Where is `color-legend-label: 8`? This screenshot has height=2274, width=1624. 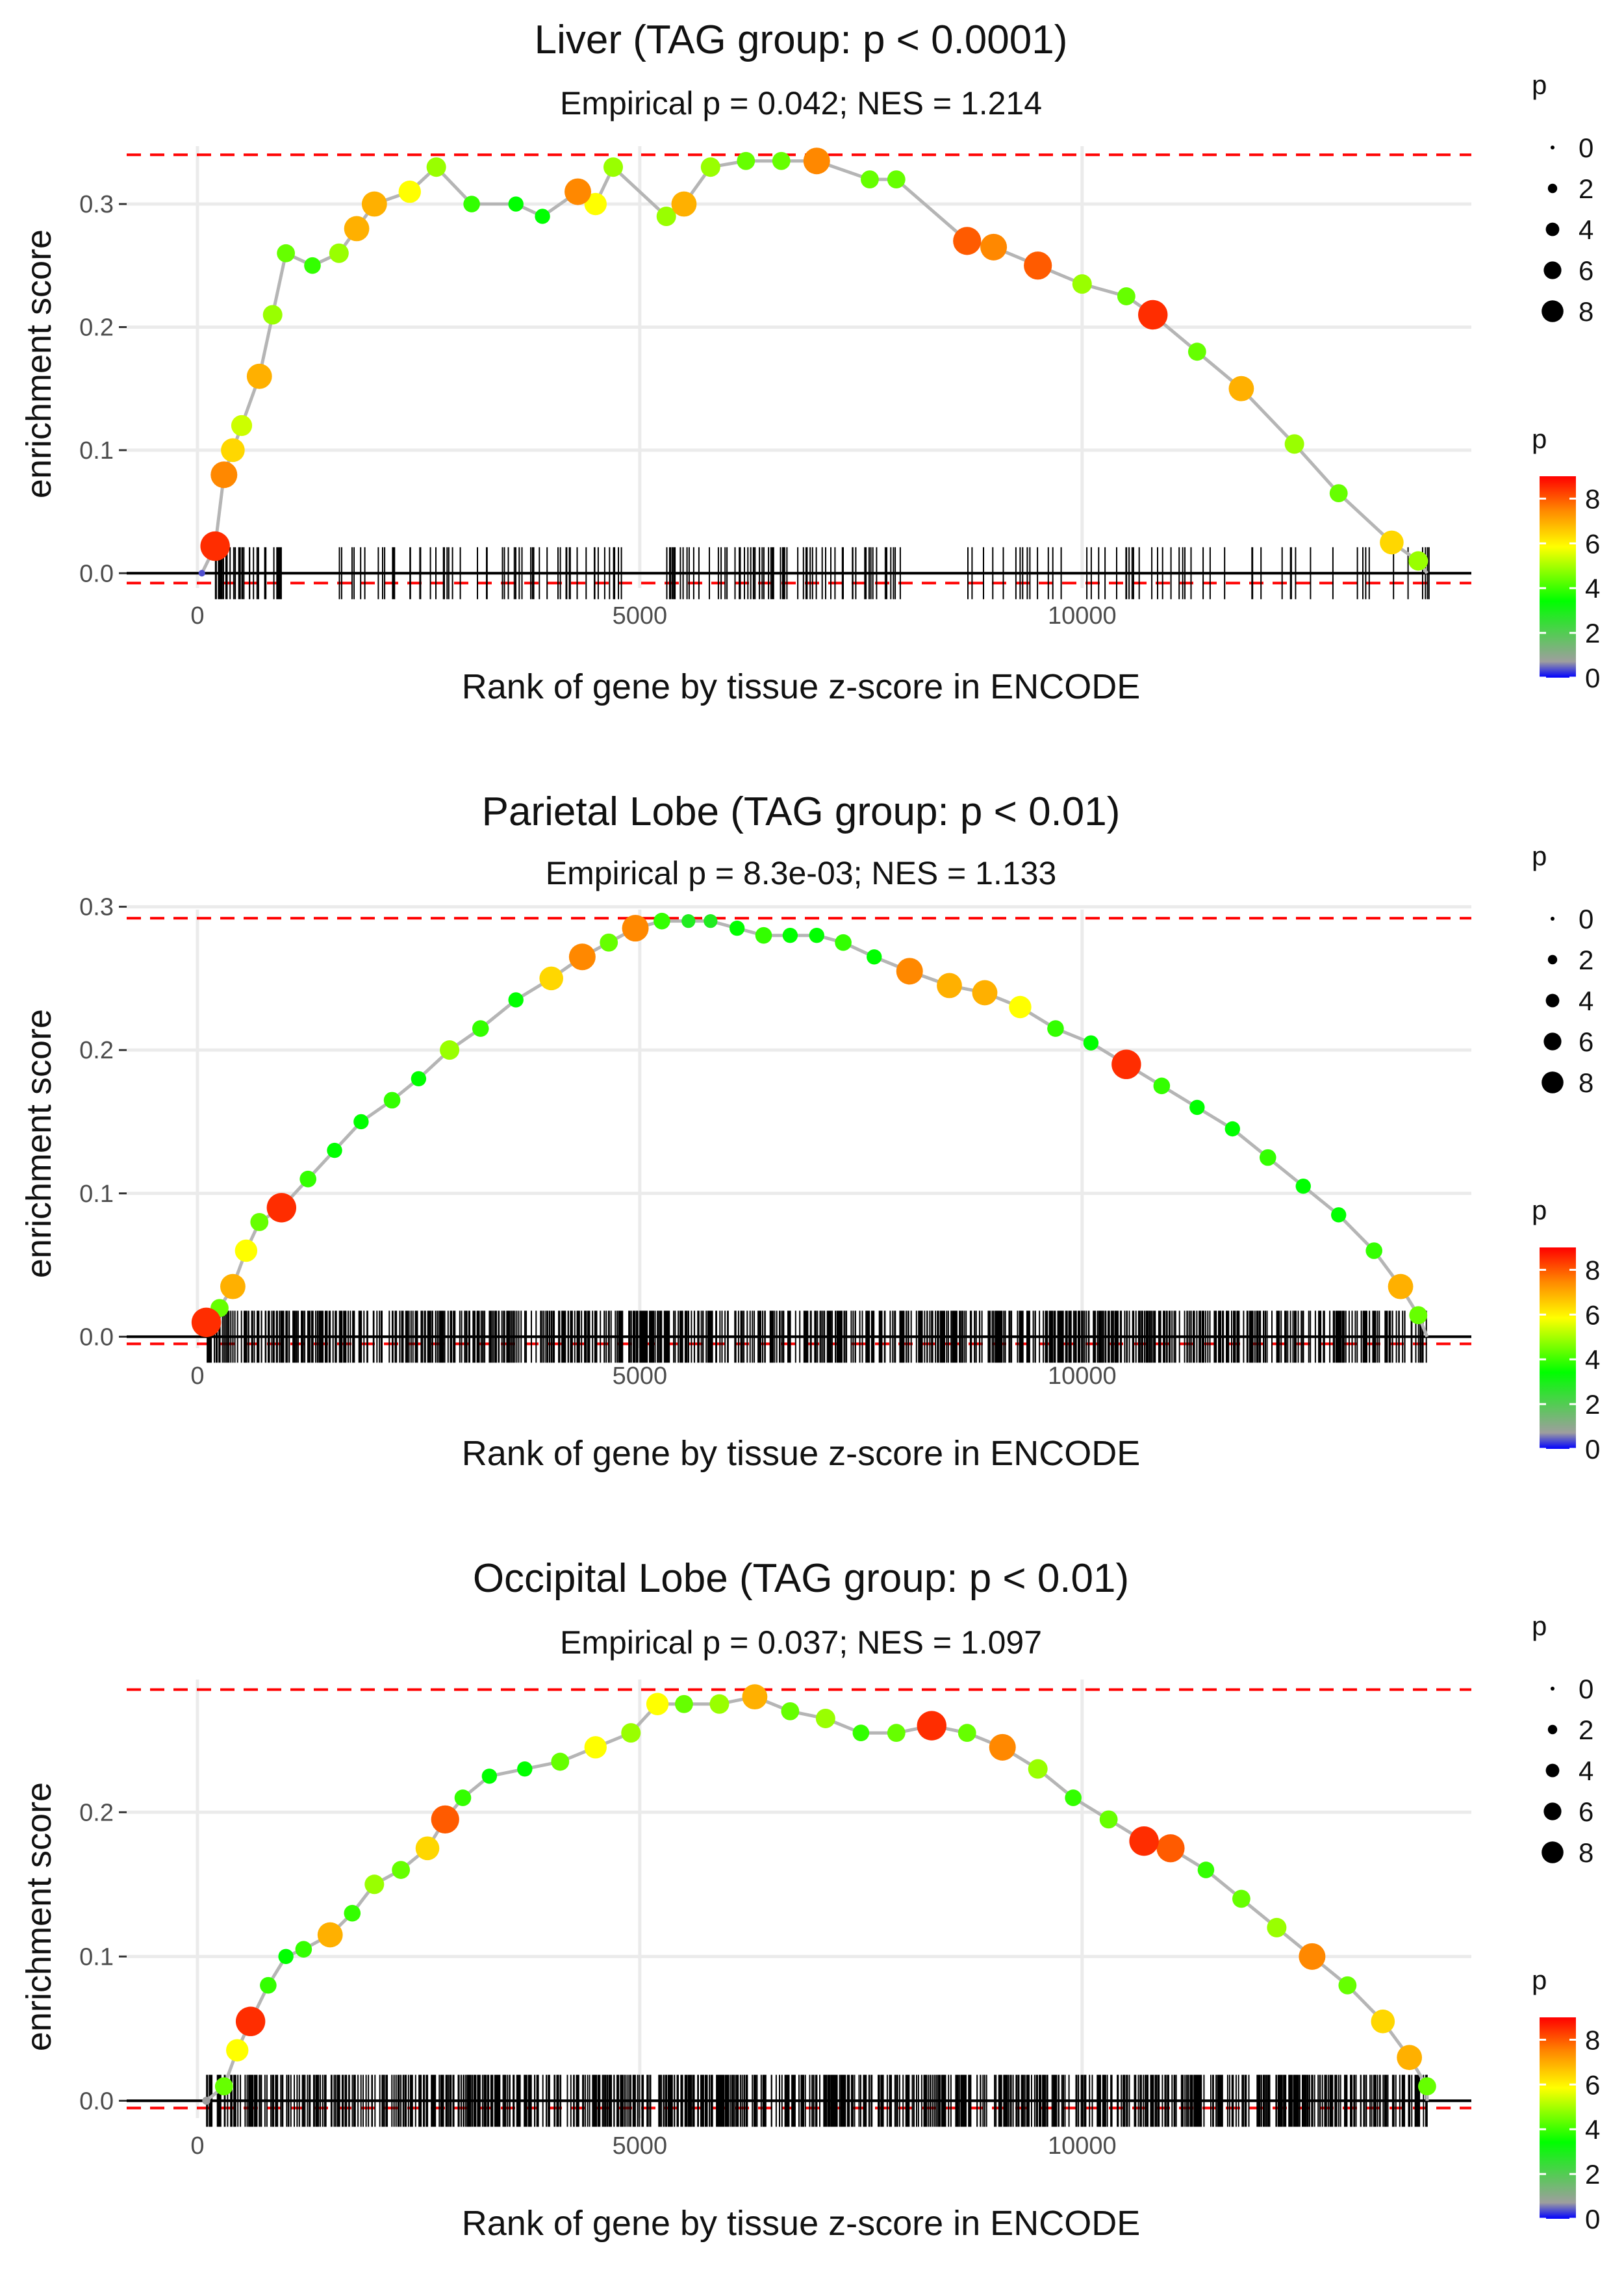 color-legend-label: 8 is located at coordinates (1592, 2040).